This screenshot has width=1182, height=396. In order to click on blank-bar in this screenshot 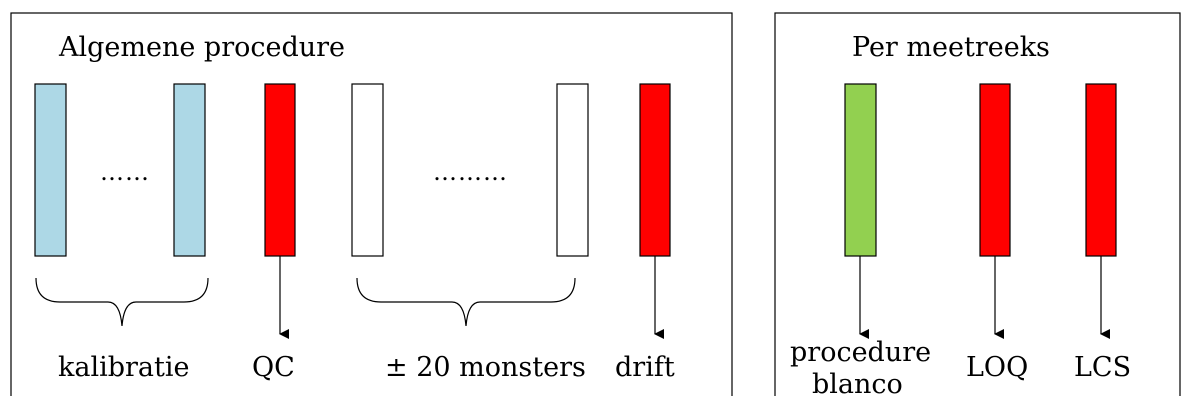, I will do `click(860, 170)`.